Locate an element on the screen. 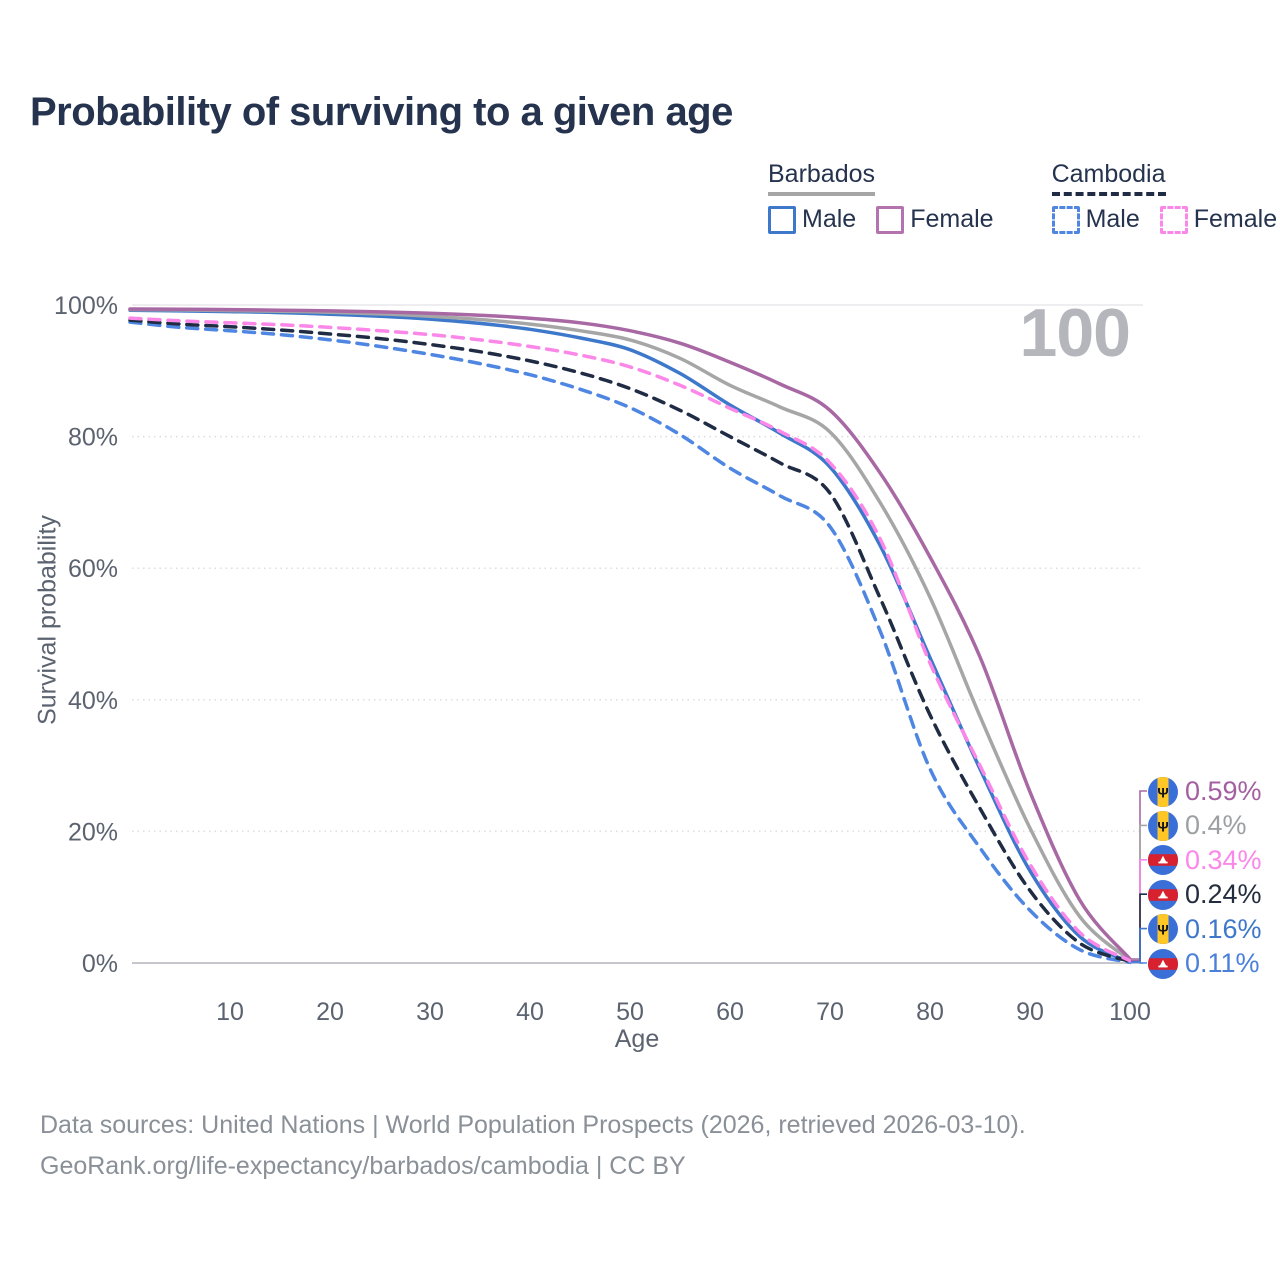 This screenshot has height=1280, width=1280. legend-country-cambodia: Cambodia is located at coordinates (1108, 178).